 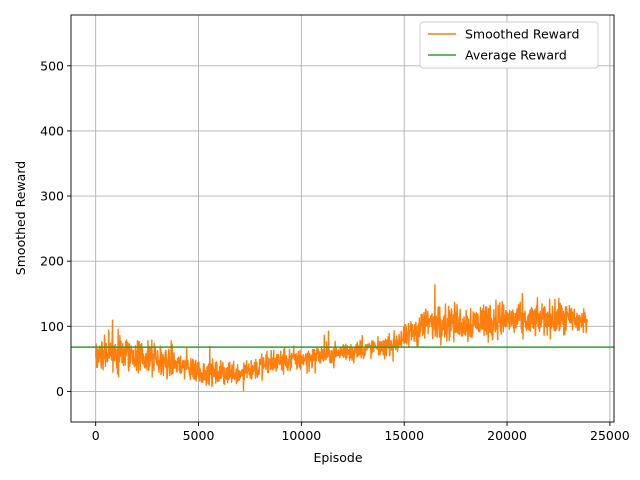 I want to click on x-tick-label: 10000, so click(x=301, y=435).